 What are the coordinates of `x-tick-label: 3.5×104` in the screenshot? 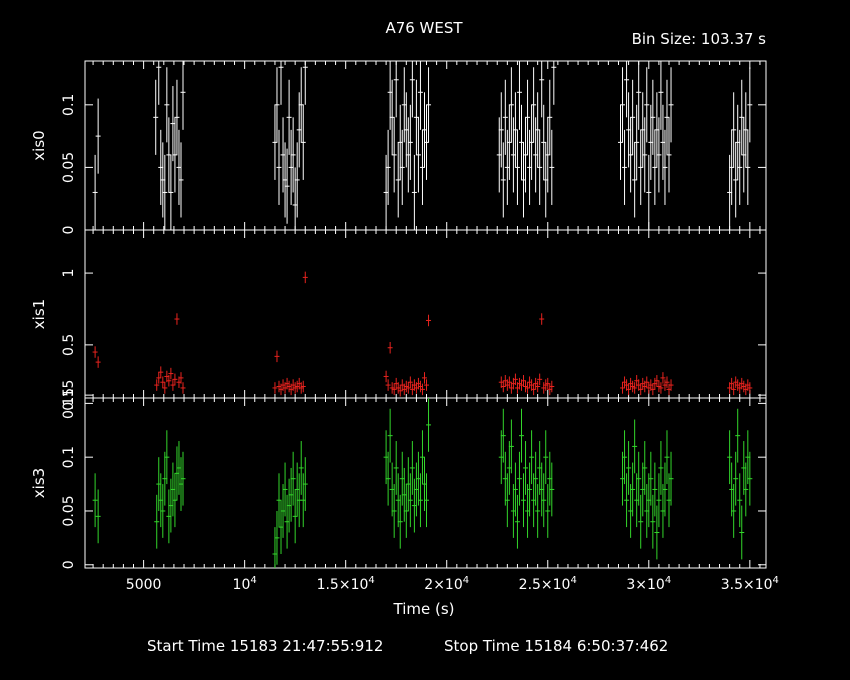 It's located at (750, 584).